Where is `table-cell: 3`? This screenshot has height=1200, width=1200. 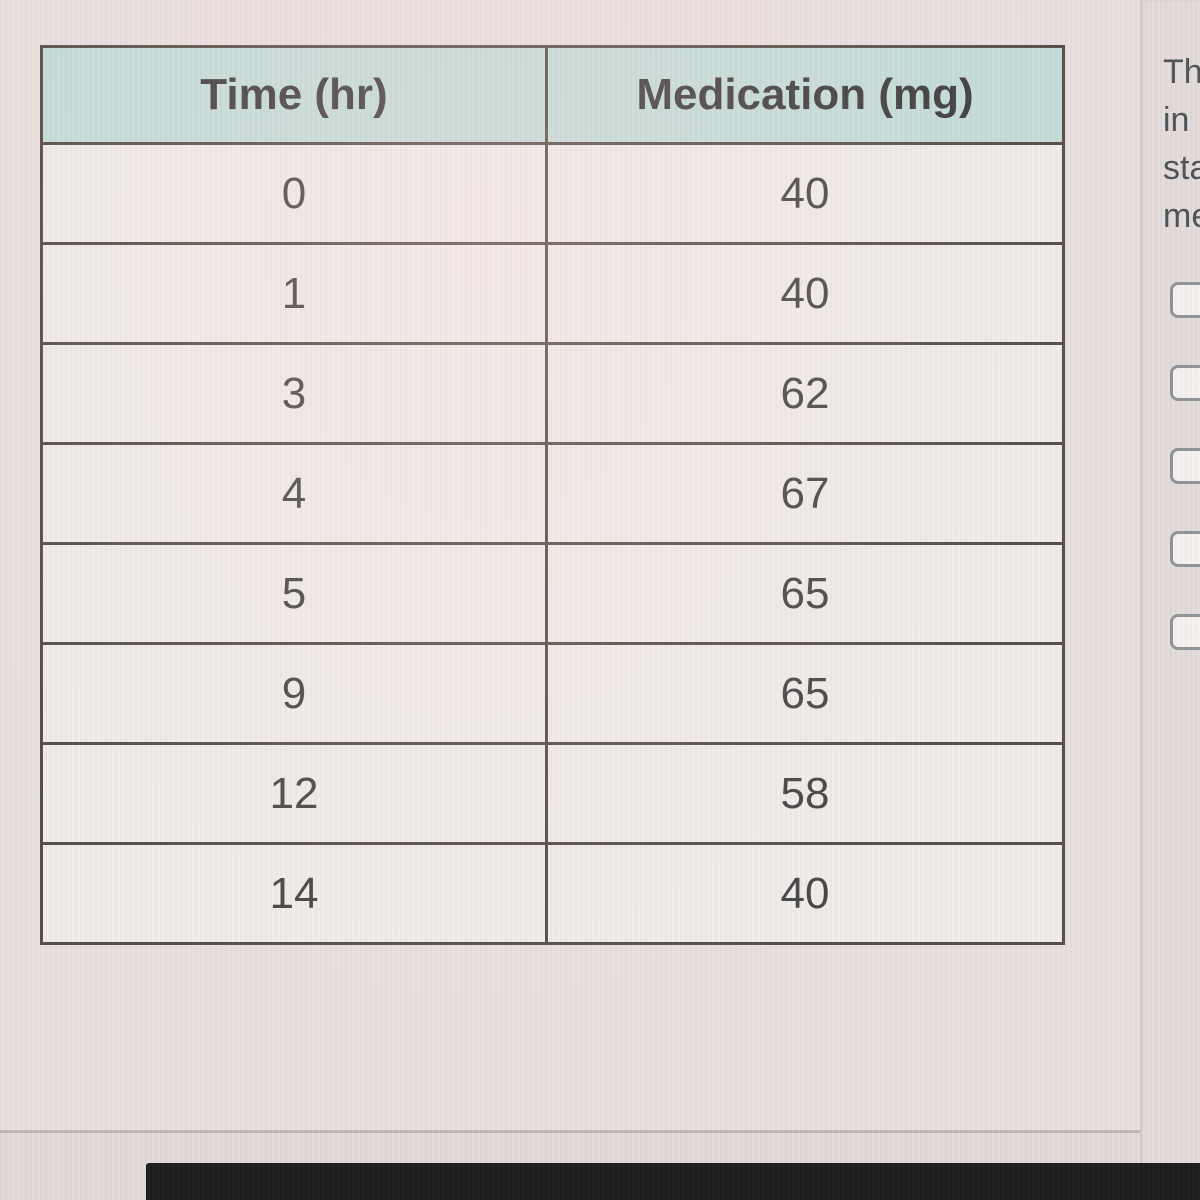 table-cell: 3 is located at coordinates (294, 393).